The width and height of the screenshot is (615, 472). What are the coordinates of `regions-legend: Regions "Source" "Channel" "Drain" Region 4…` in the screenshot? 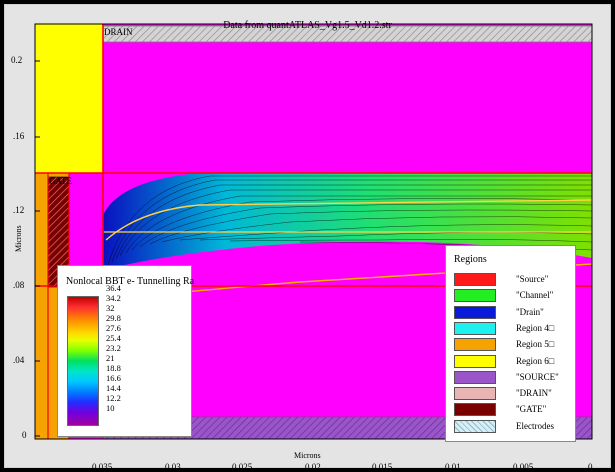 It's located at (510, 343).